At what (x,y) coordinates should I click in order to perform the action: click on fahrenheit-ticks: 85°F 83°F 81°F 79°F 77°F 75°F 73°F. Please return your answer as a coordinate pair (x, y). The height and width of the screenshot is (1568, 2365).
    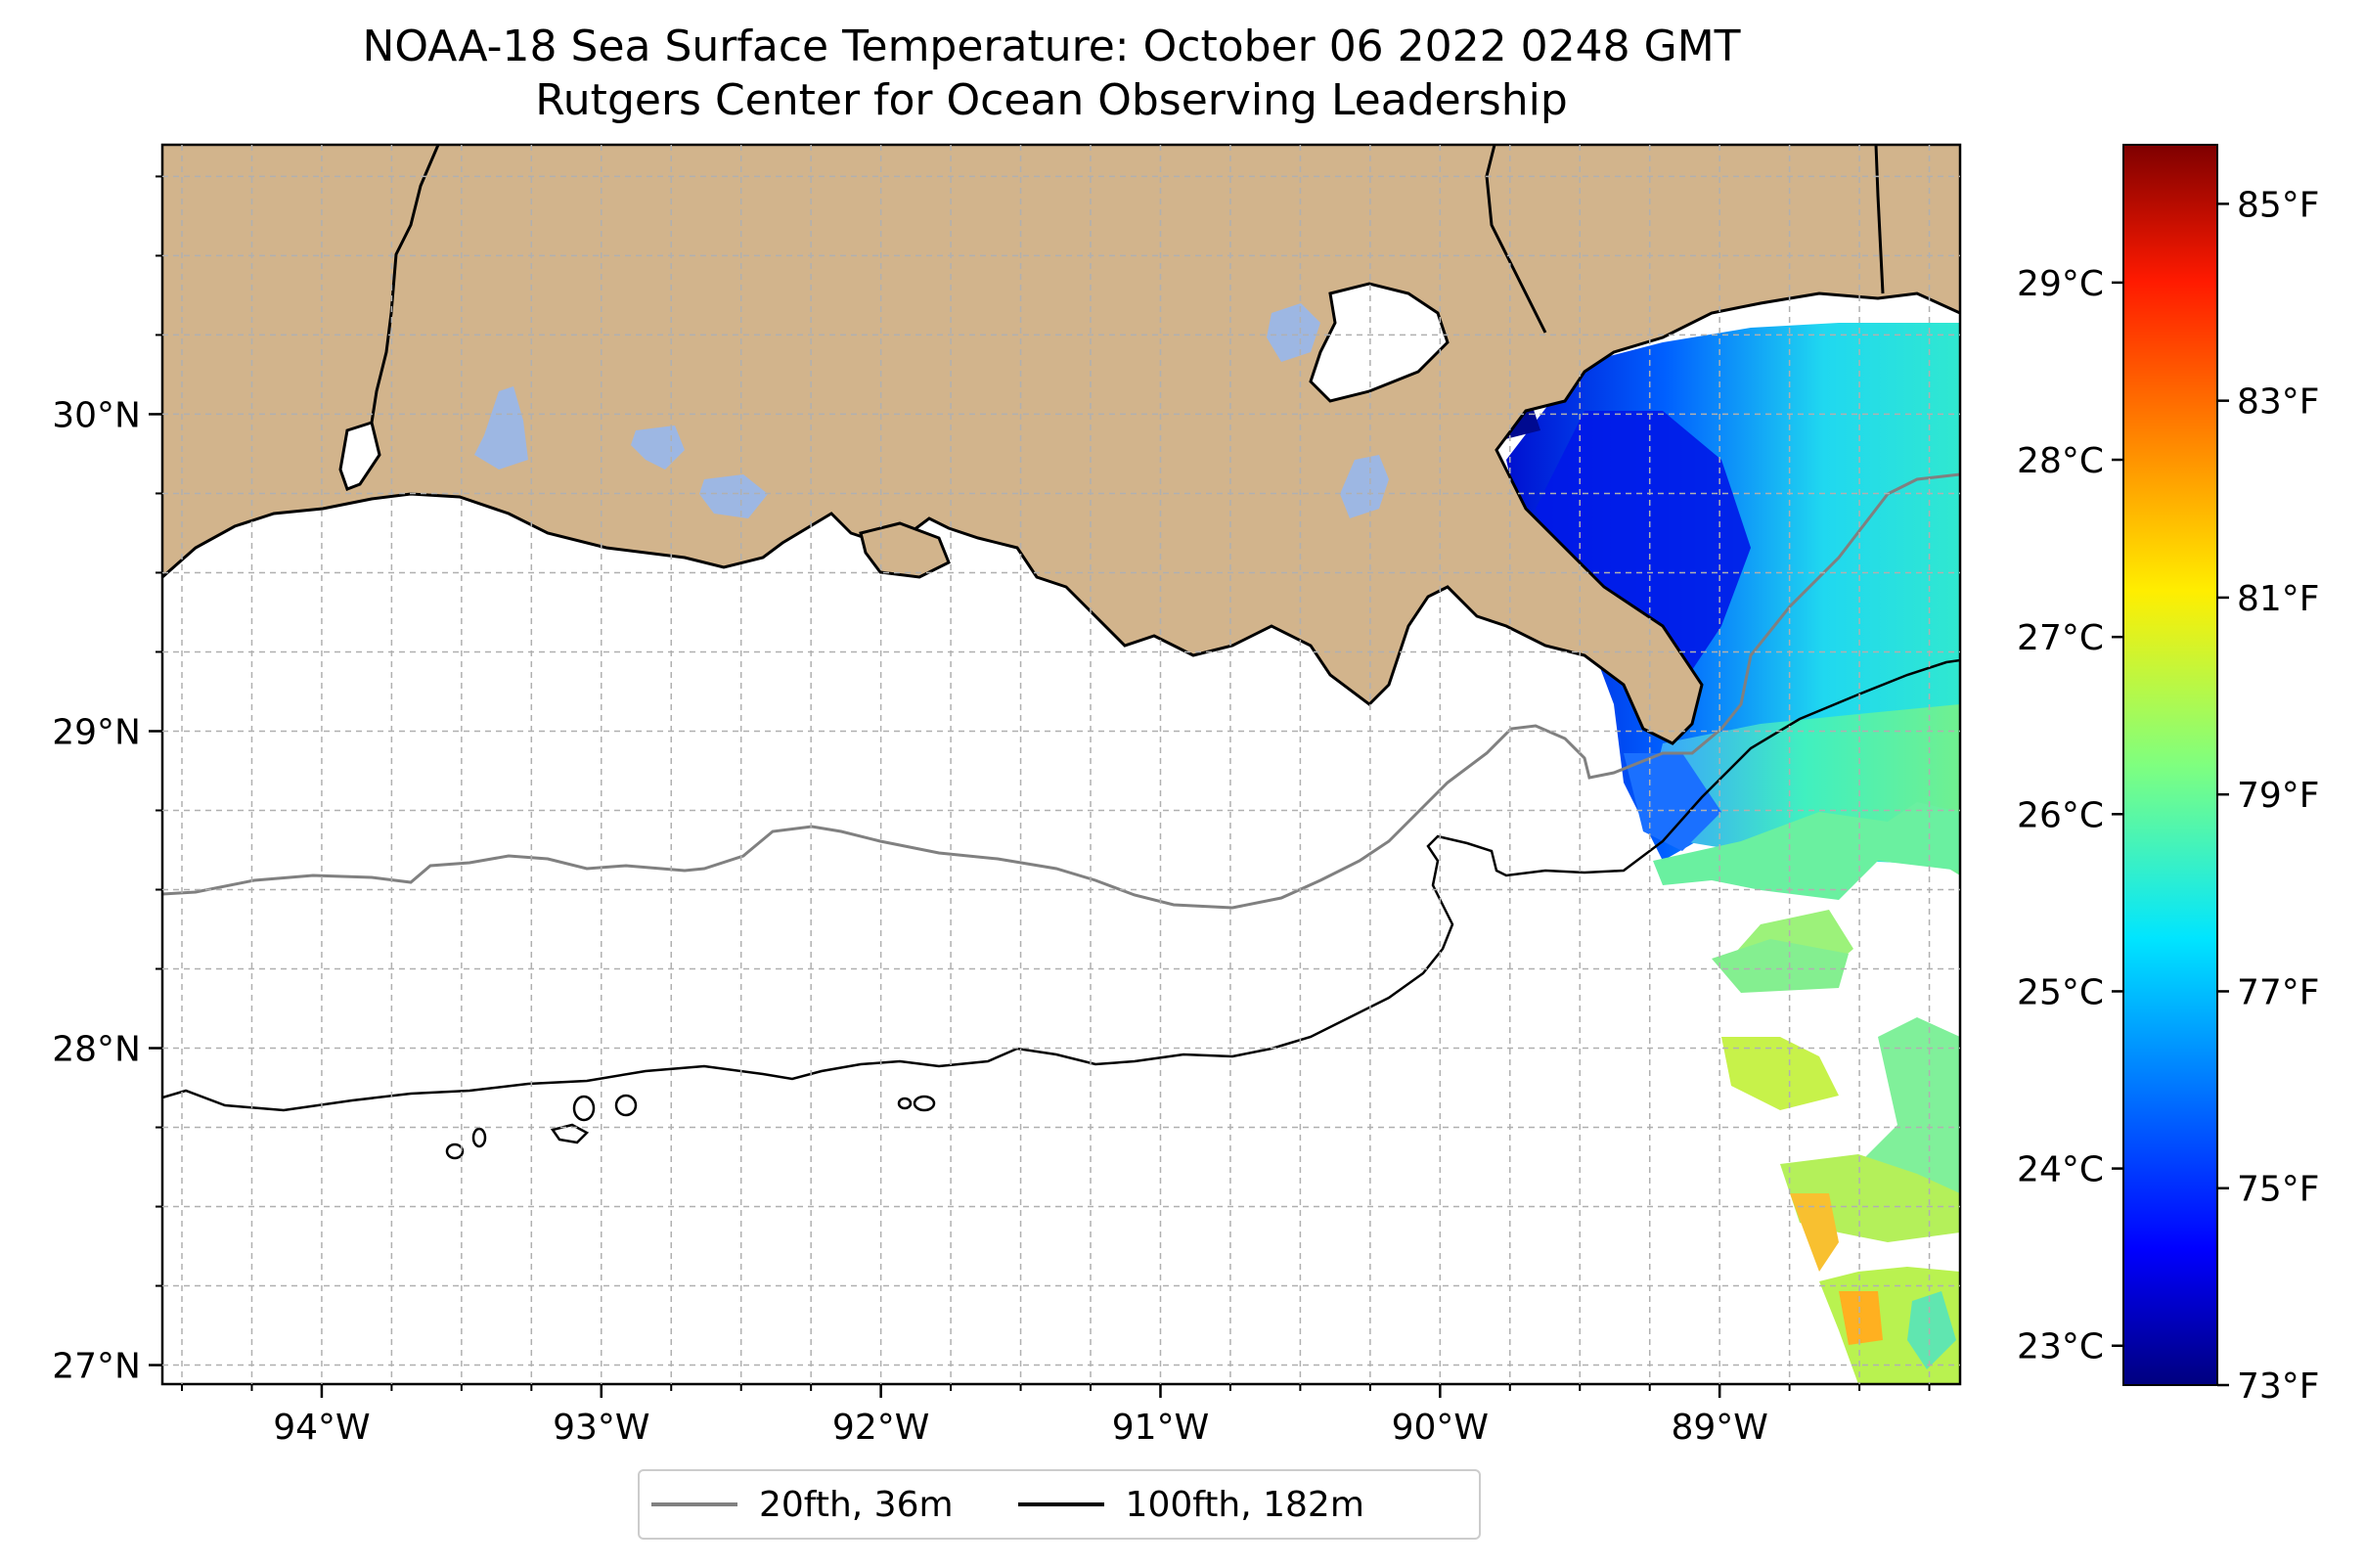
    Looking at the image, I should click on (2268, 796).